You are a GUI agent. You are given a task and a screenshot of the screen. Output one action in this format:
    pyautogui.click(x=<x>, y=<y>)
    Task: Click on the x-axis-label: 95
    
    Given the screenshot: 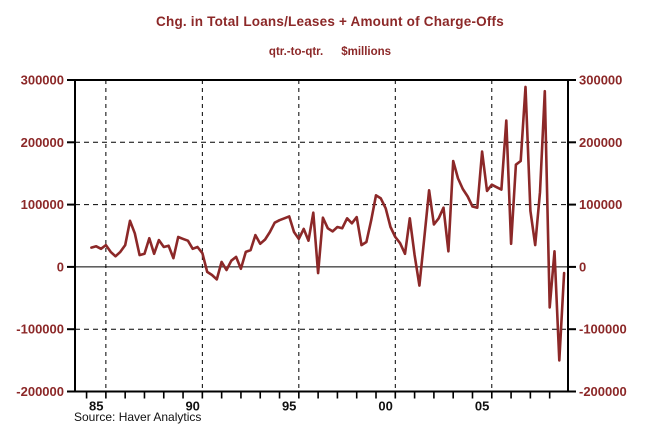 What is the action you would take?
    pyautogui.click(x=289, y=406)
    